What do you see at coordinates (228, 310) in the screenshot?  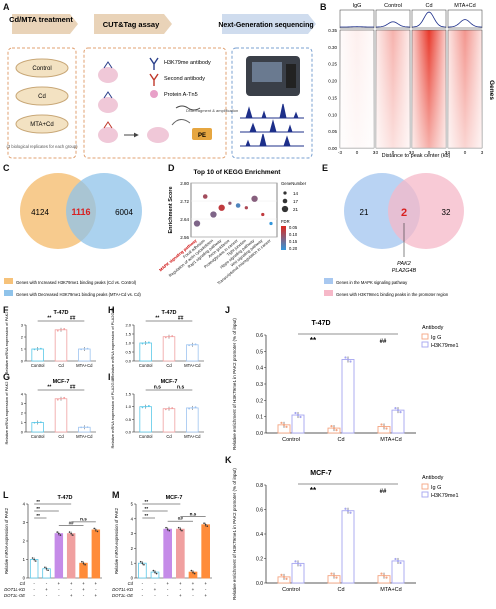 I see `panel-label-j: J` at bounding box center [228, 310].